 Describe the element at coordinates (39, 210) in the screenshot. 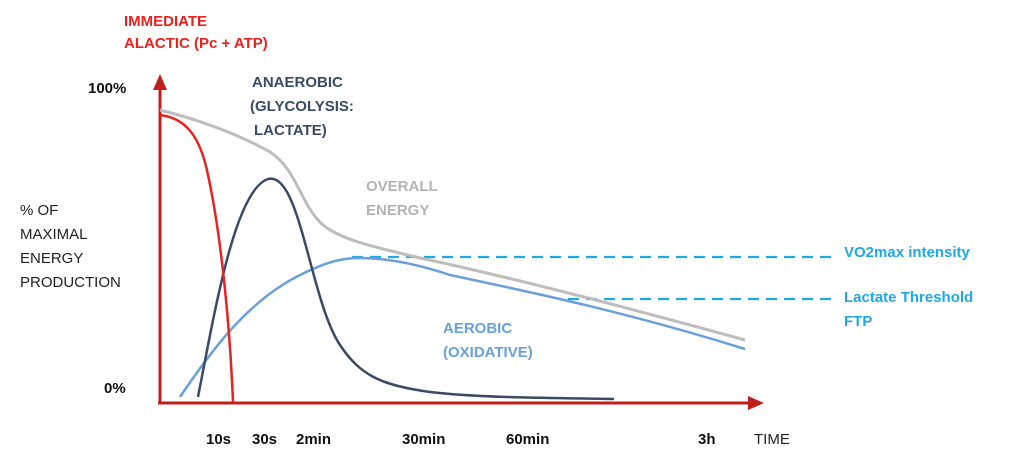

I see `y-axis-title-line1: % OF` at that location.